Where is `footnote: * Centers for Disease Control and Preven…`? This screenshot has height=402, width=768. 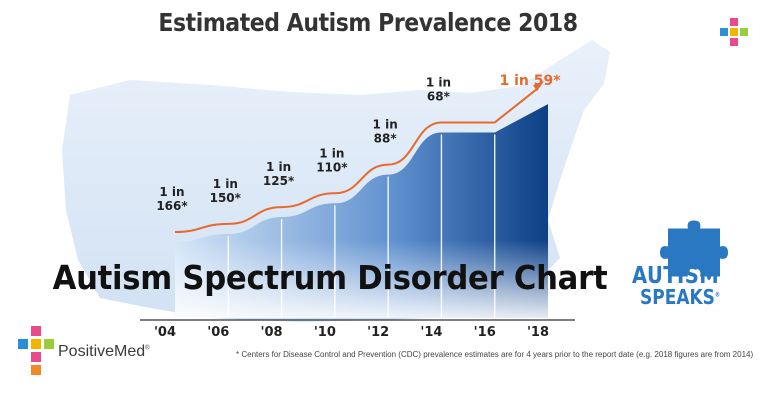 footnote: * Centers for Disease Control and Preven… is located at coordinates (495, 354).